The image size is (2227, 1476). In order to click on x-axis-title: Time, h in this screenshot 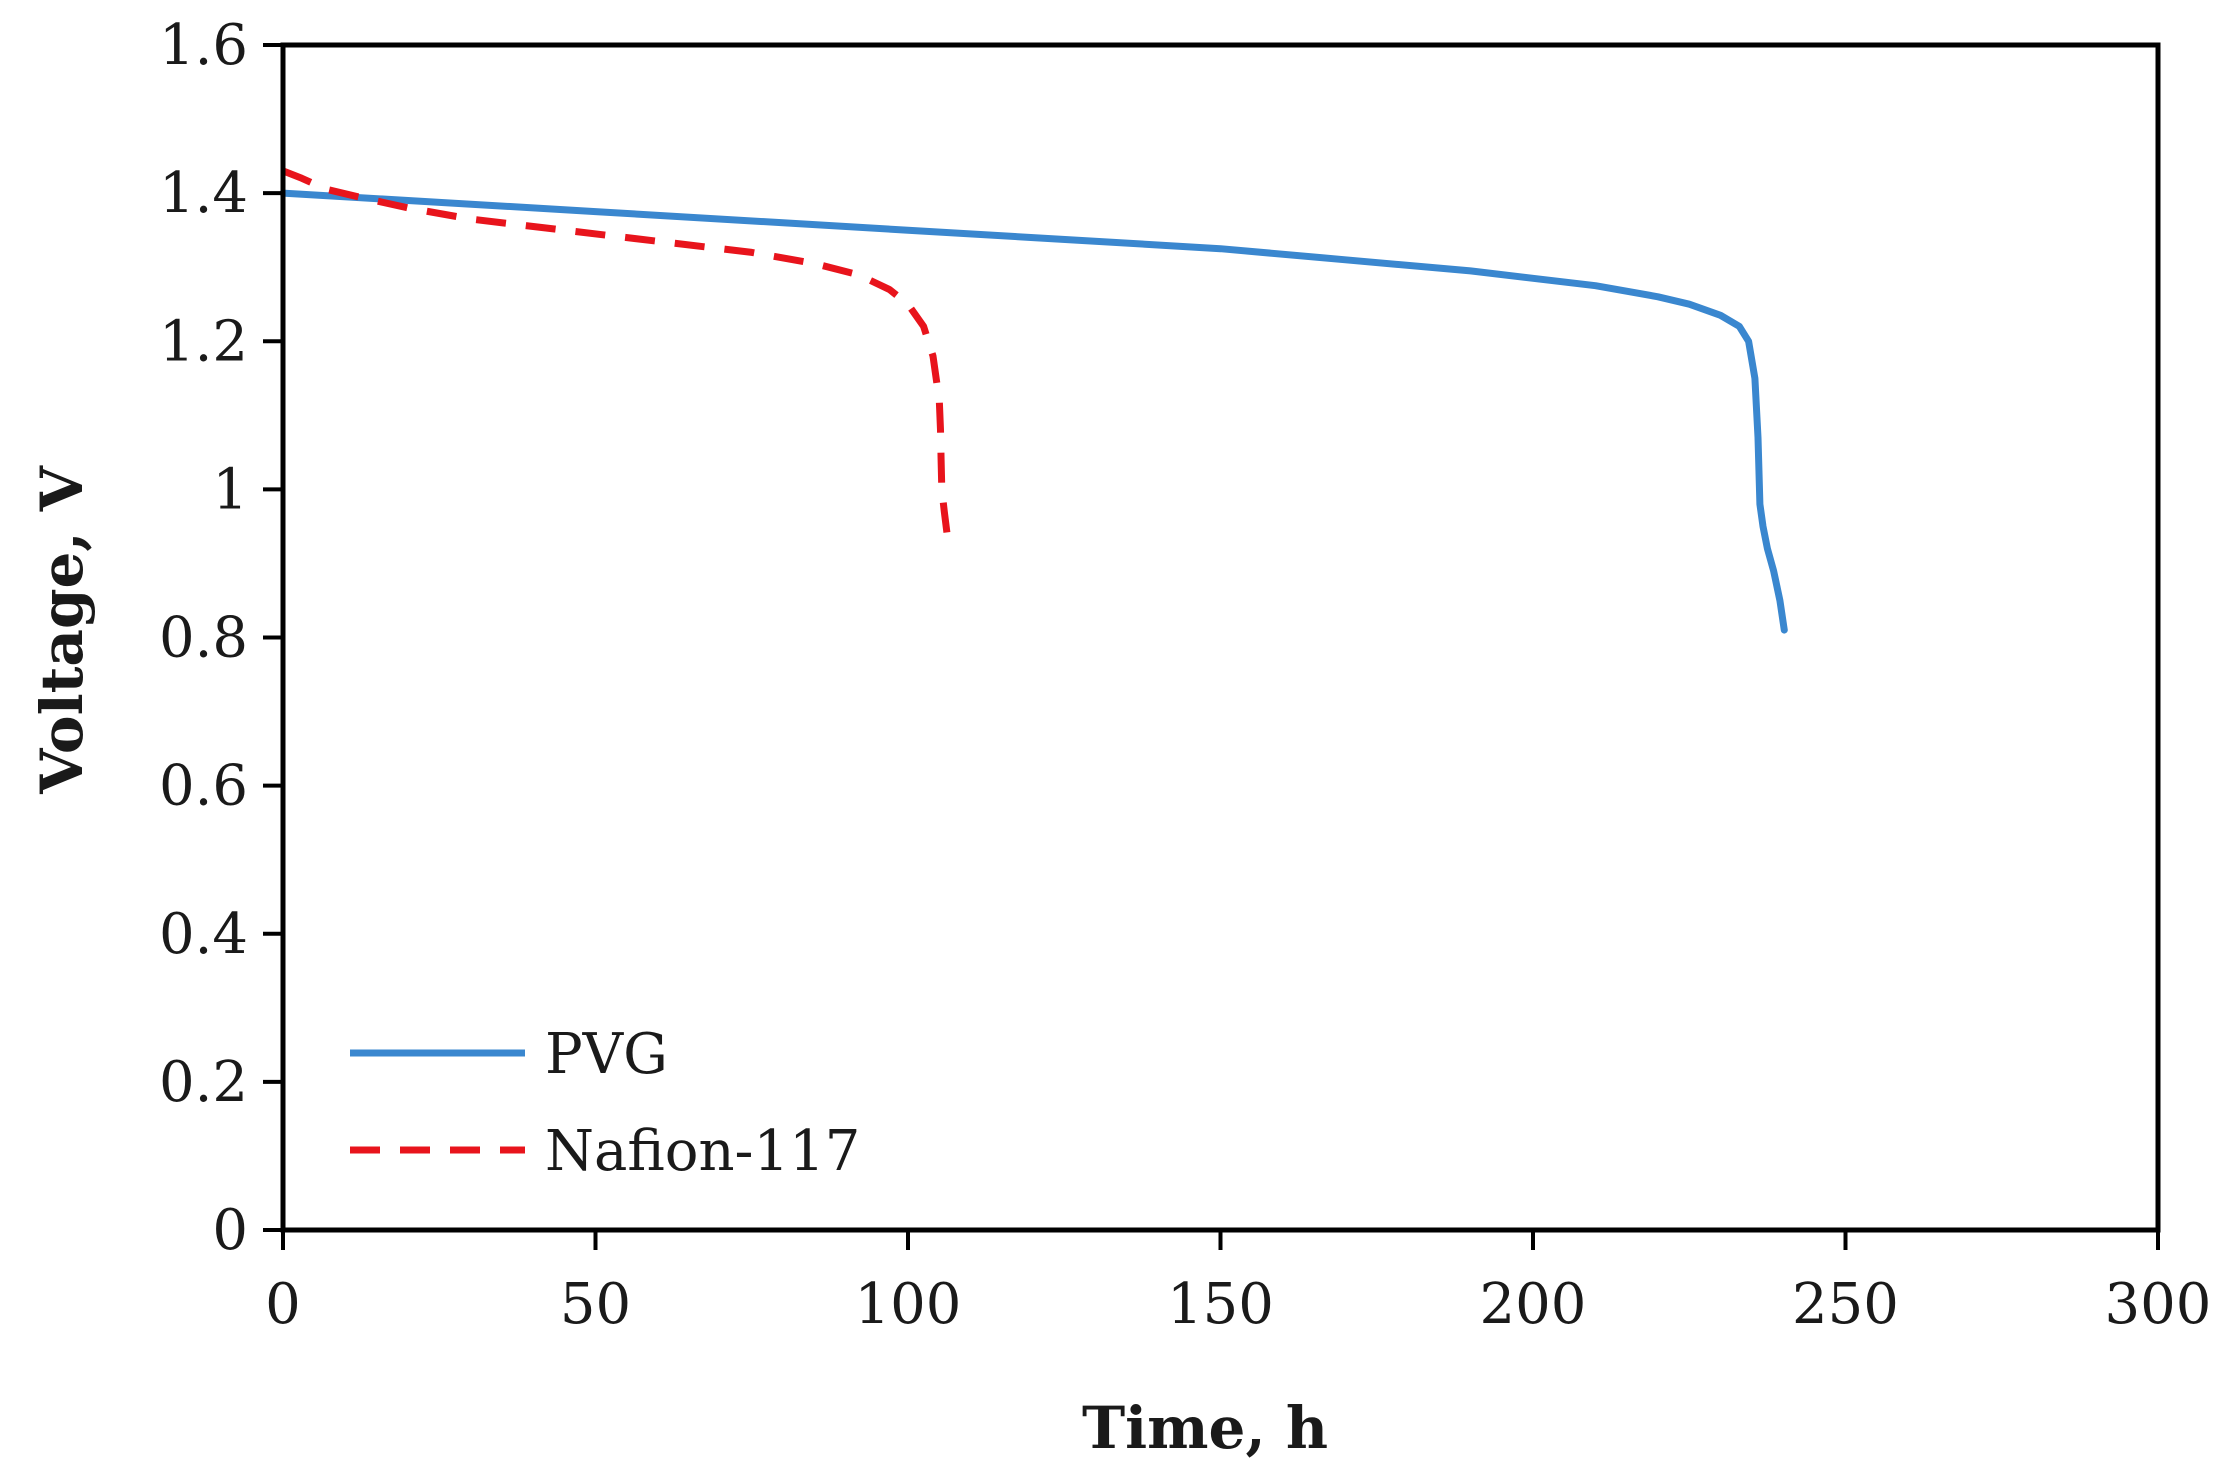, I will do `click(1205, 1428)`.